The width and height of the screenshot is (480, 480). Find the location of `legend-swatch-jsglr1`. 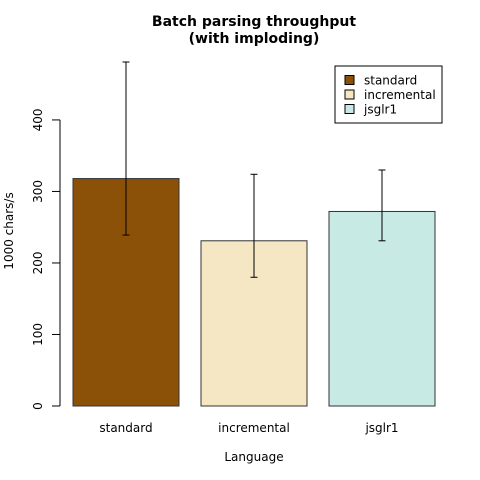

legend-swatch-jsglr1 is located at coordinates (349, 109).